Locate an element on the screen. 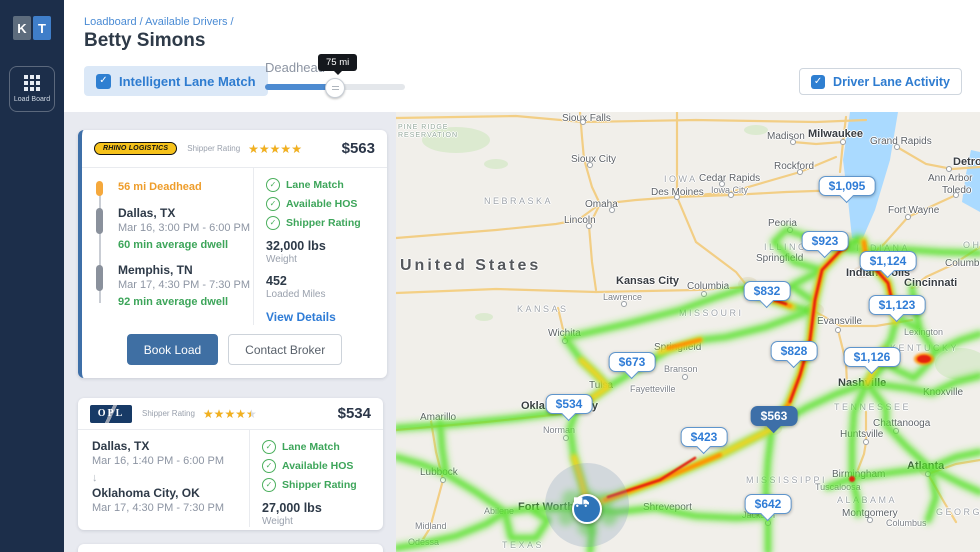  view-details-link: View Details is located at coordinates (301, 317).